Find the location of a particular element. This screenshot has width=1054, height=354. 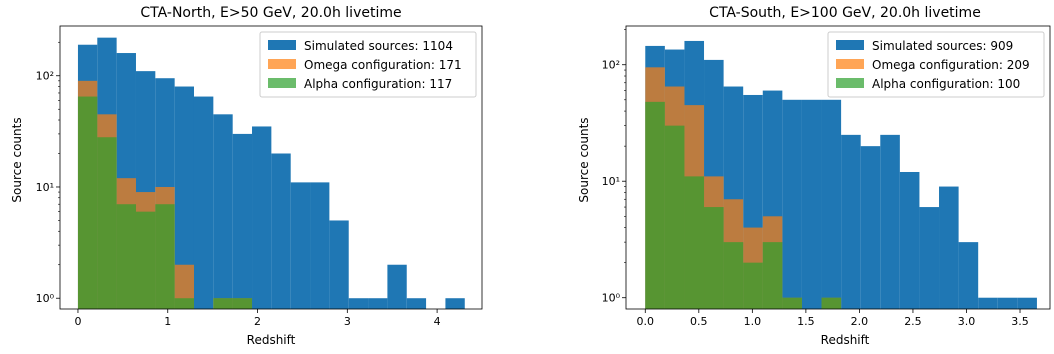

south-bar-s0-b8 is located at coordinates (811, 204).